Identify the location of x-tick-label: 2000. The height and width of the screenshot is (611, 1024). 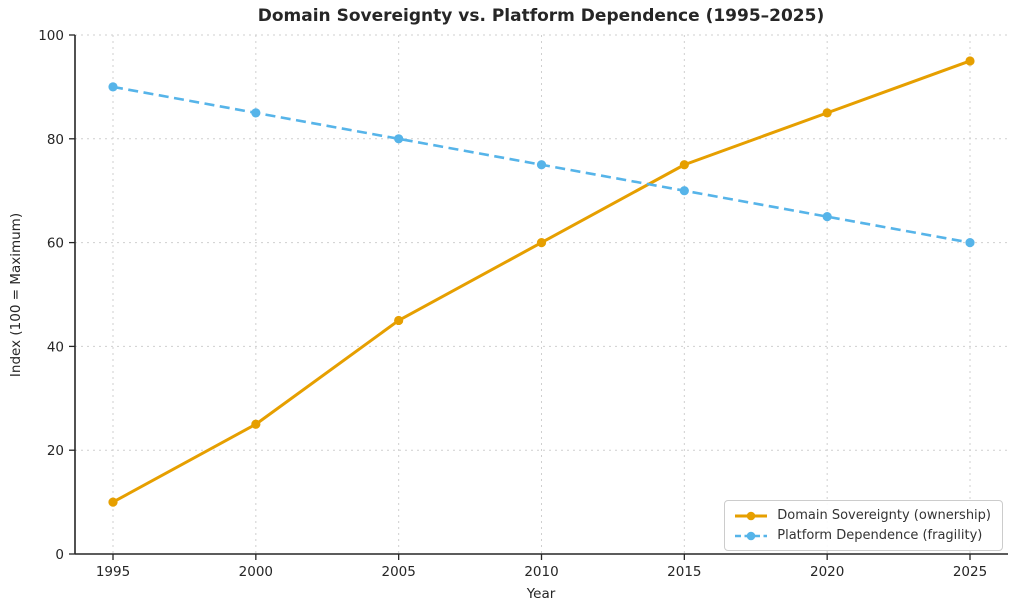
(256, 572).